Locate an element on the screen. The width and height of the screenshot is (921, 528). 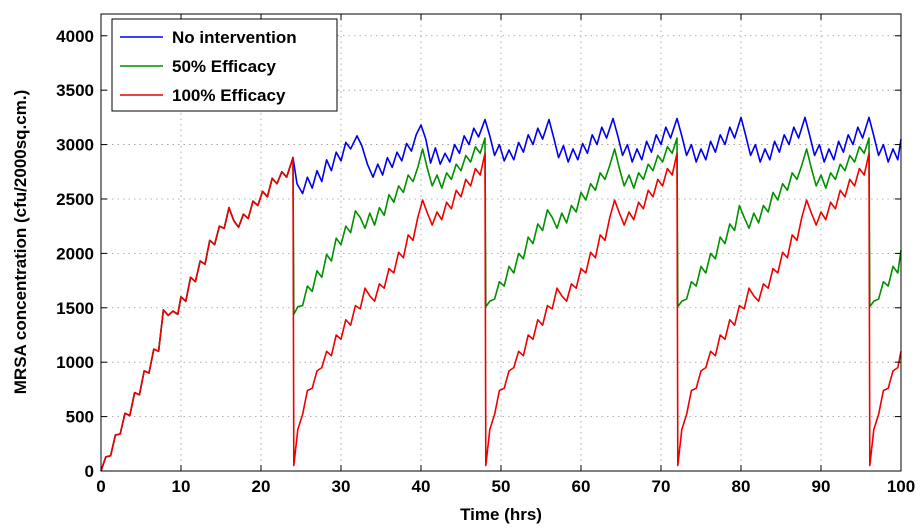
x-tick-label: 70 is located at coordinates (661, 486).